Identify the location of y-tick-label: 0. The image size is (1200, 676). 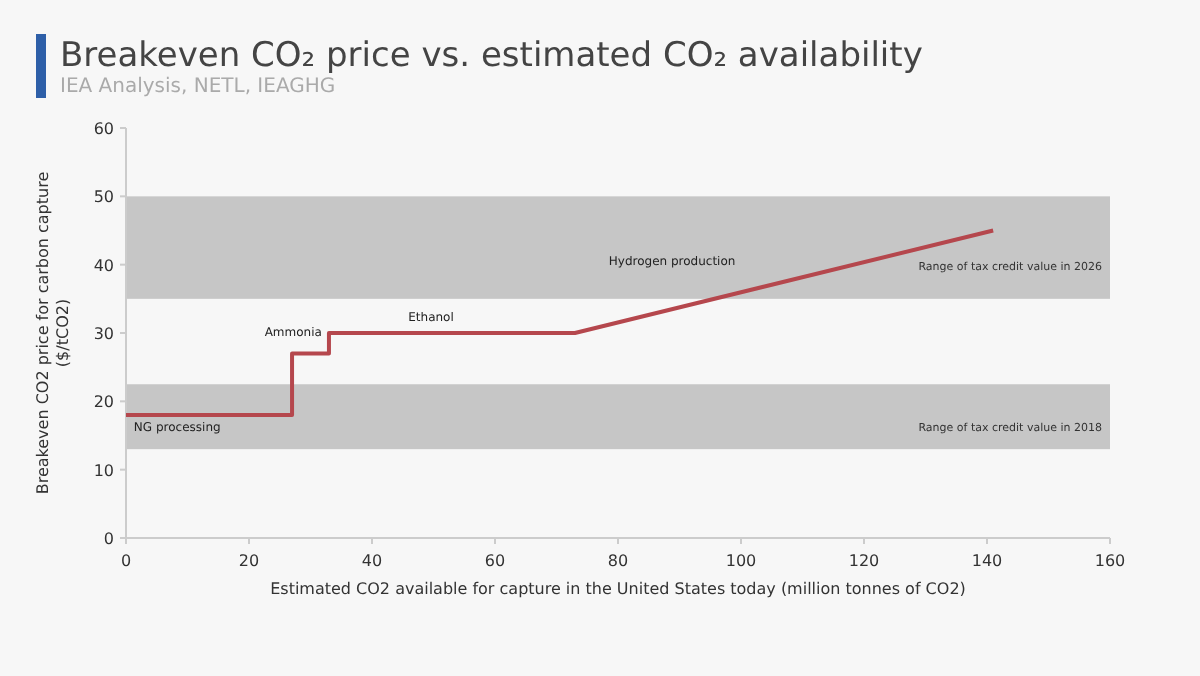
(108, 539).